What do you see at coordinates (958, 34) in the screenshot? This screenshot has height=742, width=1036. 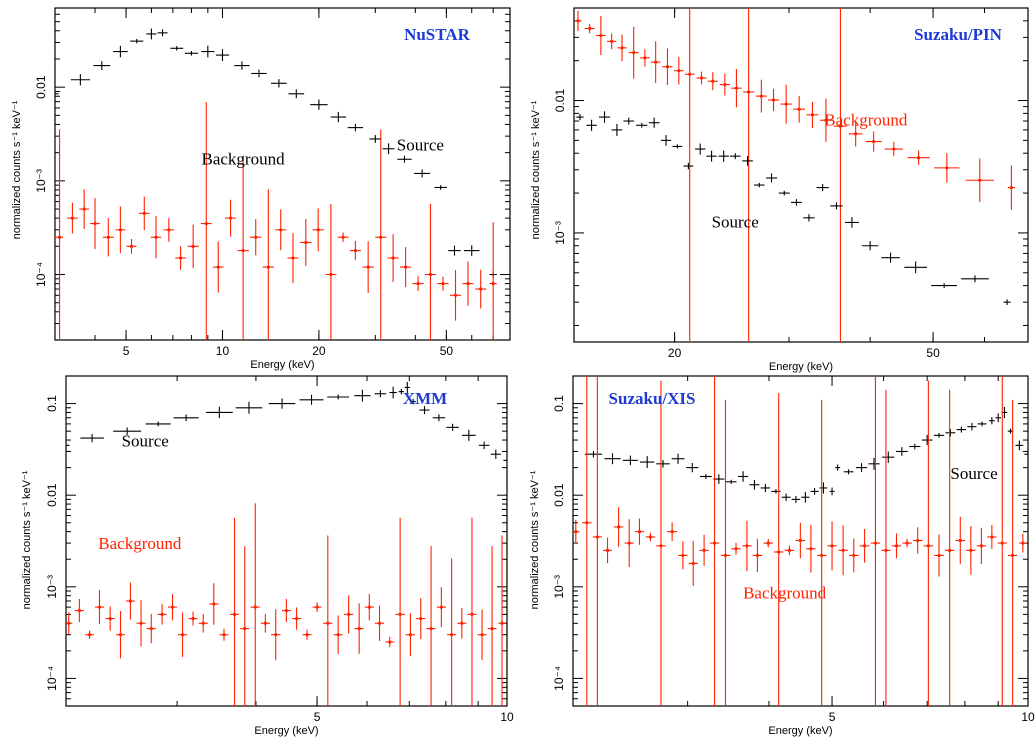 I see `panel-title: Suzaku/PIN` at bounding box center [958, 34].